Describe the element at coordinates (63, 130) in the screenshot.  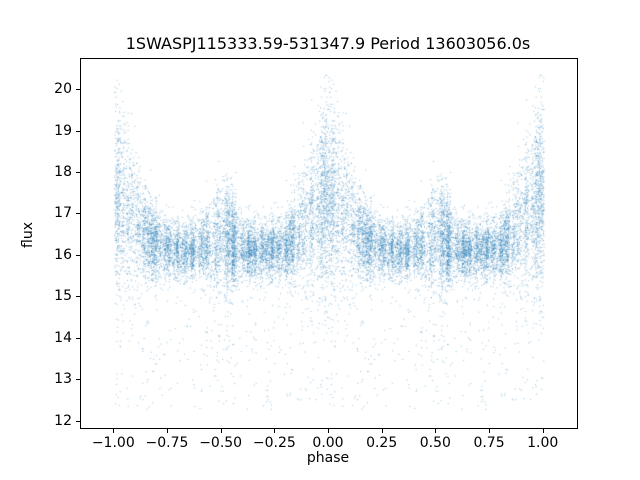
I see `y-tick-label: 19` at that location.